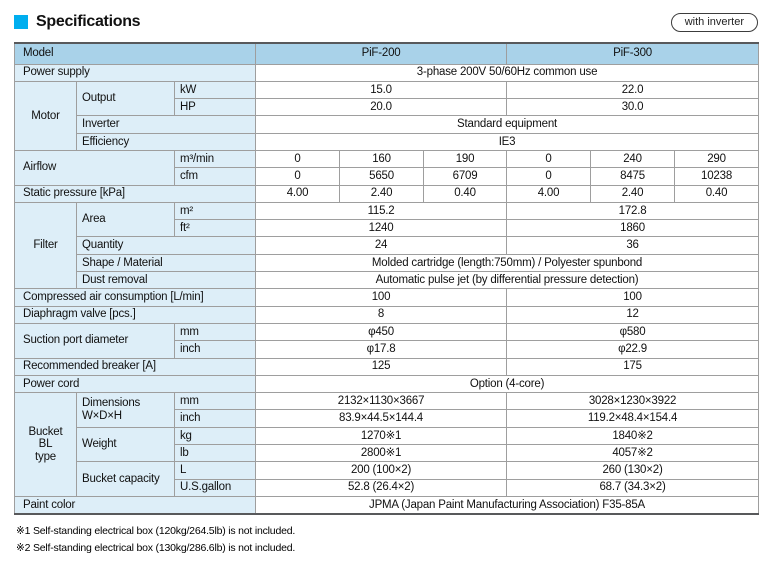 Image resolution: width=772 pixels, height=581 pixels. What do you see at coordinates (45, 115) in the screenshot?
I see `motor-group-label-cell: Motor` at bounding box center [45, 115].